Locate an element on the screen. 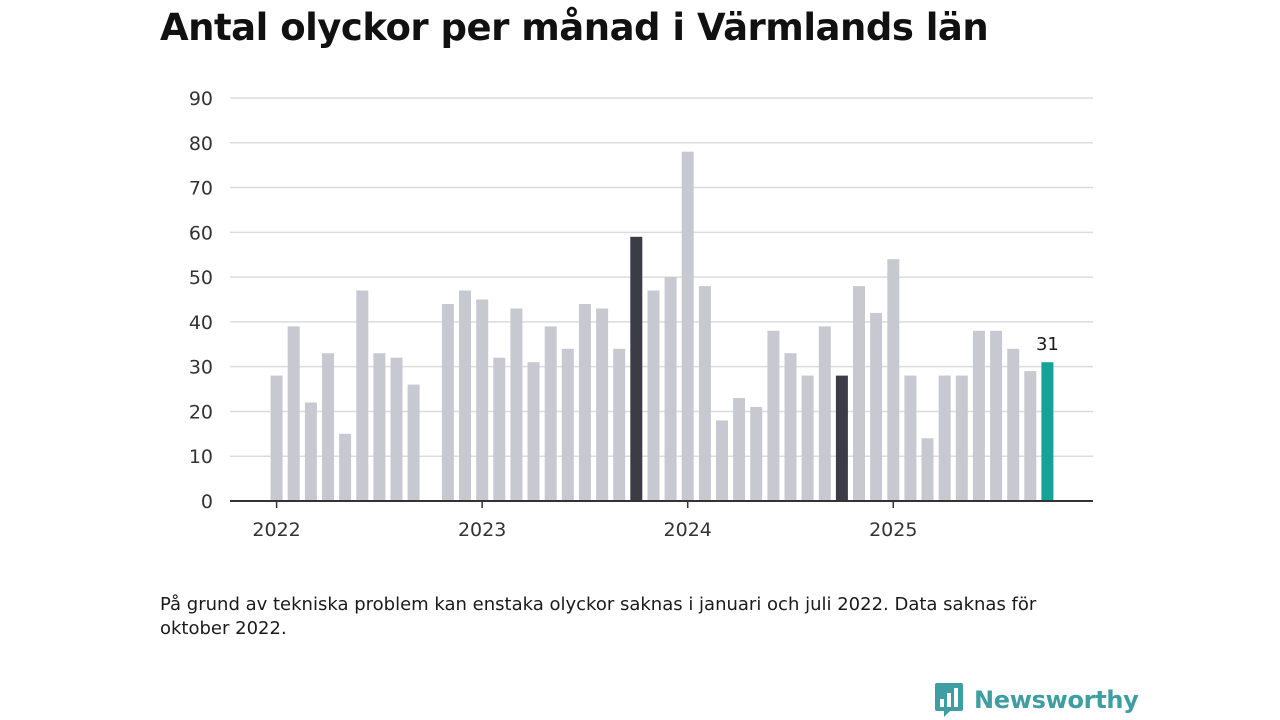  y-tick-label: 80 is located at coordinates (201, 144).